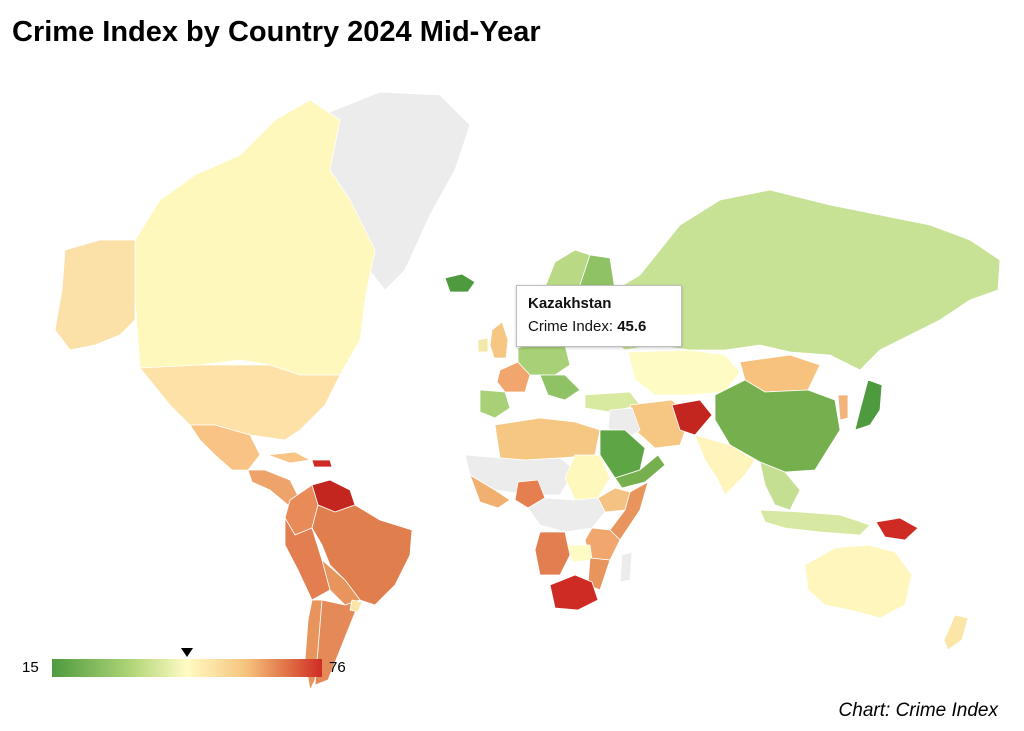  I want to click on angola, so click(552, 553).